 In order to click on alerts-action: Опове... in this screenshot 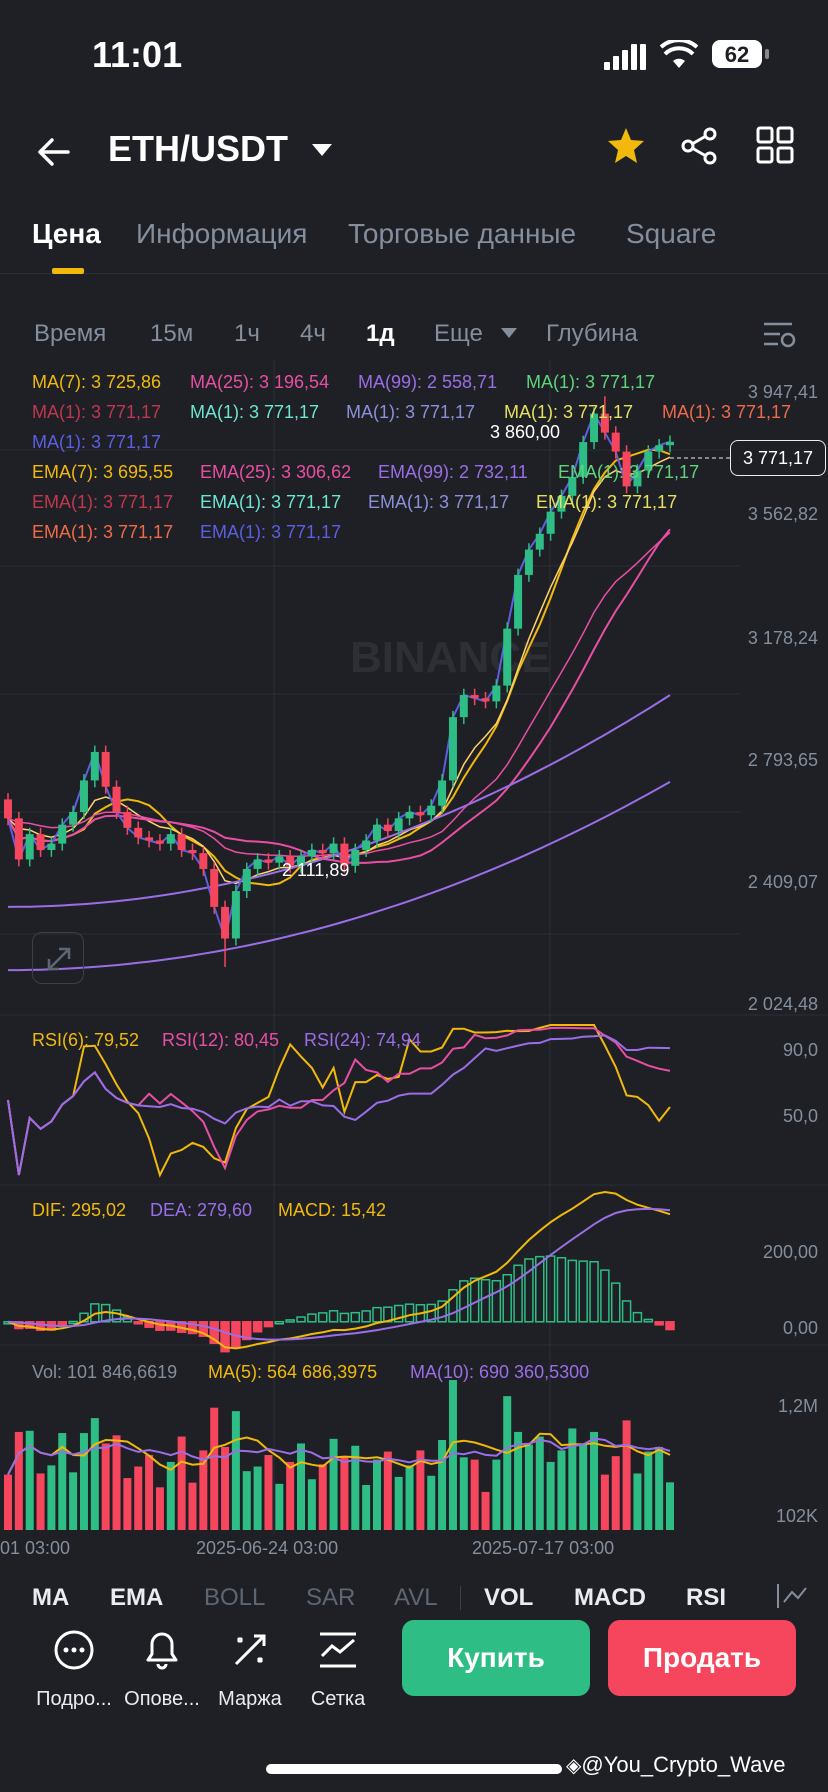, I will do `click(162, 1665)`.